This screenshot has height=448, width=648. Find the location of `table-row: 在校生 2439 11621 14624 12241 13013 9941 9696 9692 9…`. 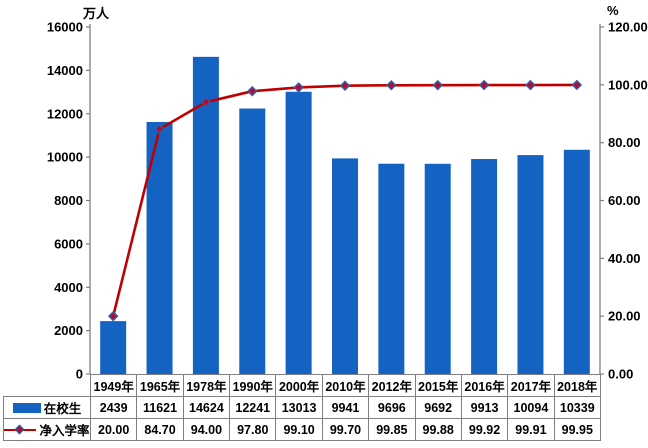

table-row: 在校生 2439 11621 14624 12241 13013 9941 9696 9692 9… is located at coordinates (302, 407).